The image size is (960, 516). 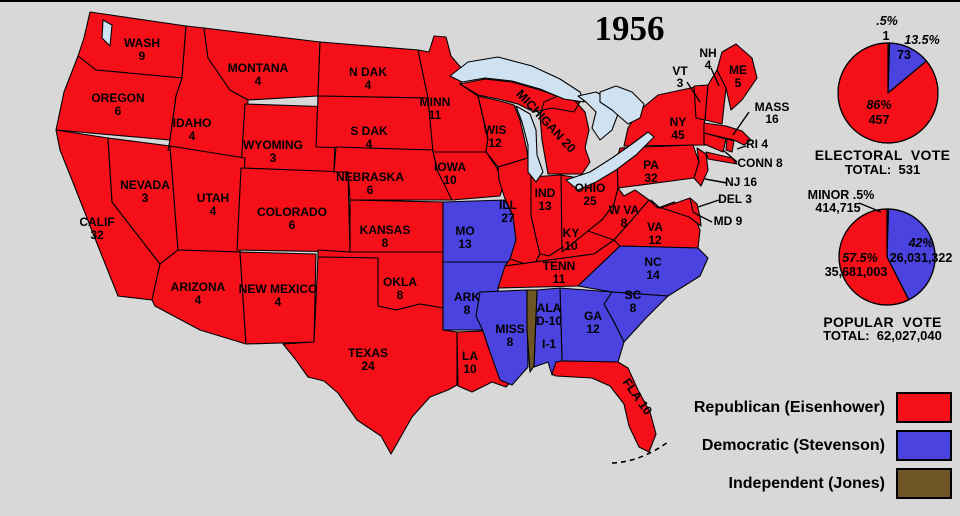 I want to click on state-label-wv: W VA 8, so click(x=624, y=216).